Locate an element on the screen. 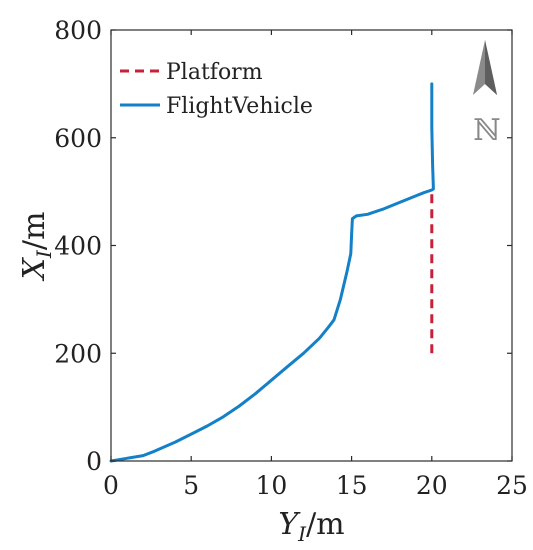  x-axis-label: YI/m is located at coordinates (311, 526).